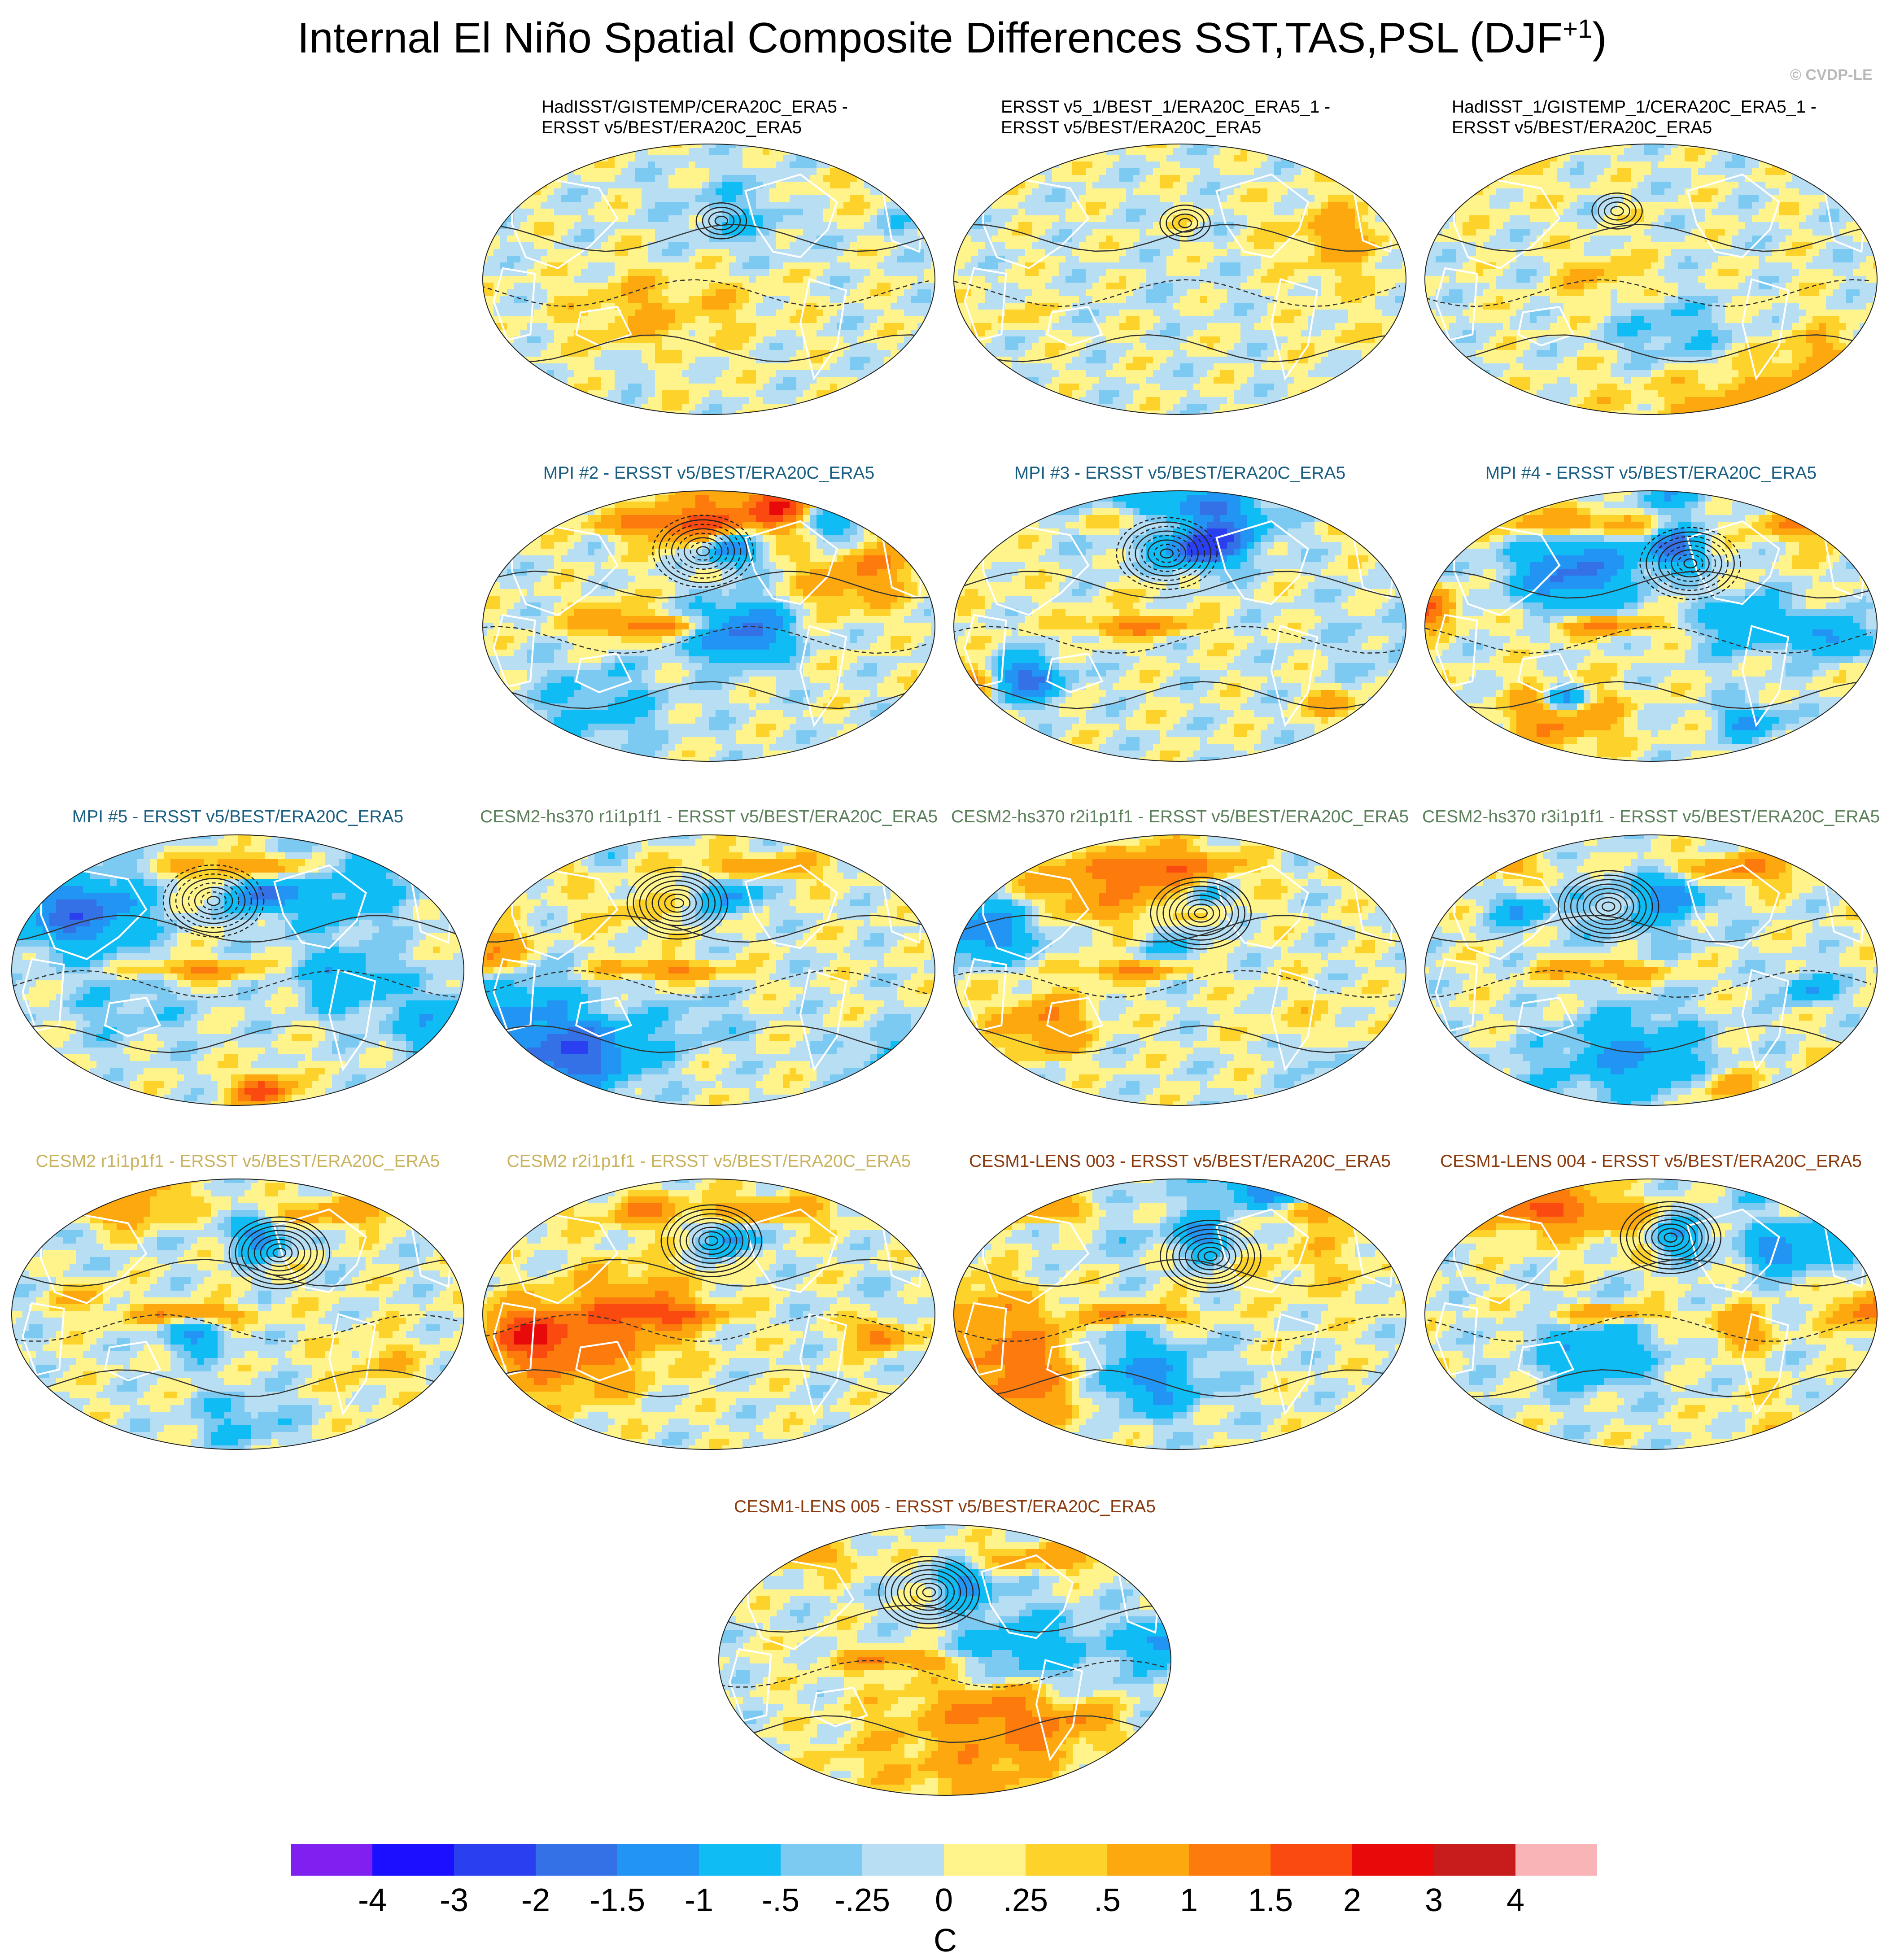 Image resolution: width=1904 pixels, height=1960 pixels. Describe the element at coordinates (618, 1900) in the screenshot. I see `colorbar-tick-label: -1.5` at that location.